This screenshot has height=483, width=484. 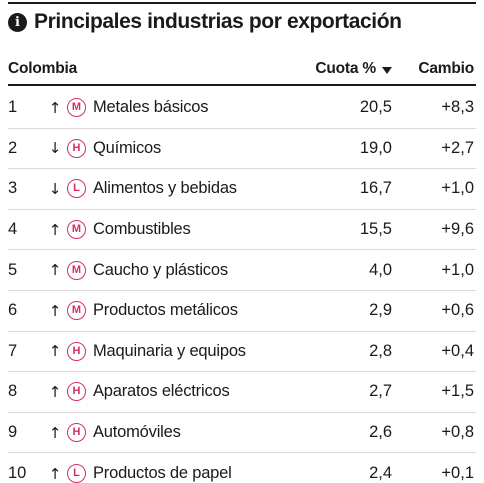 I want to click on change-value: +0,1, so click(x=457, y=473).